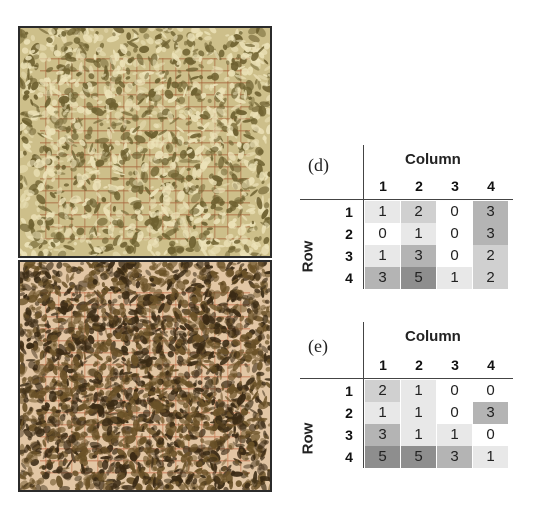 The height and width of the screenshot is (510, 542). I want to click on panel-label: (d), so click(318, 165).